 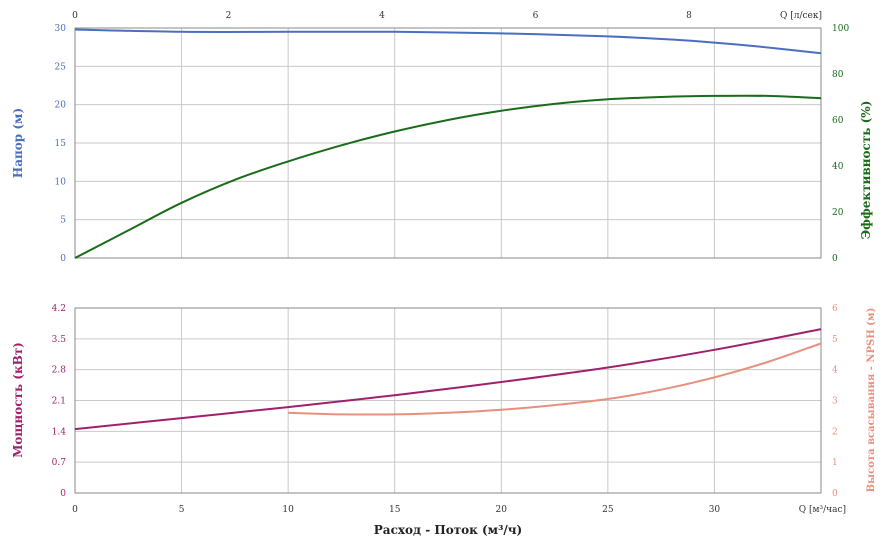 I want to click on bottom-x-tick-label: 30, so click(x=715, y=510).